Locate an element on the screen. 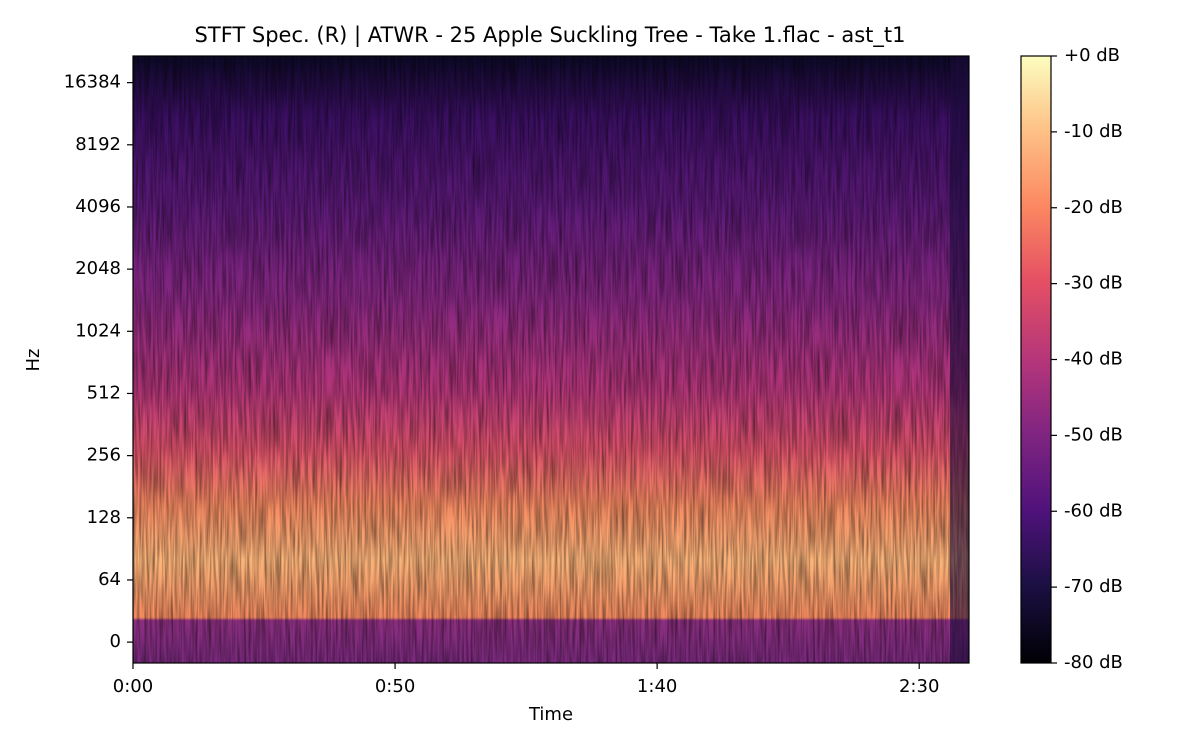 The height and width of the screenshot is (750, 1200). x-tick-label: 2:30 is located at coordinates (919, 686).